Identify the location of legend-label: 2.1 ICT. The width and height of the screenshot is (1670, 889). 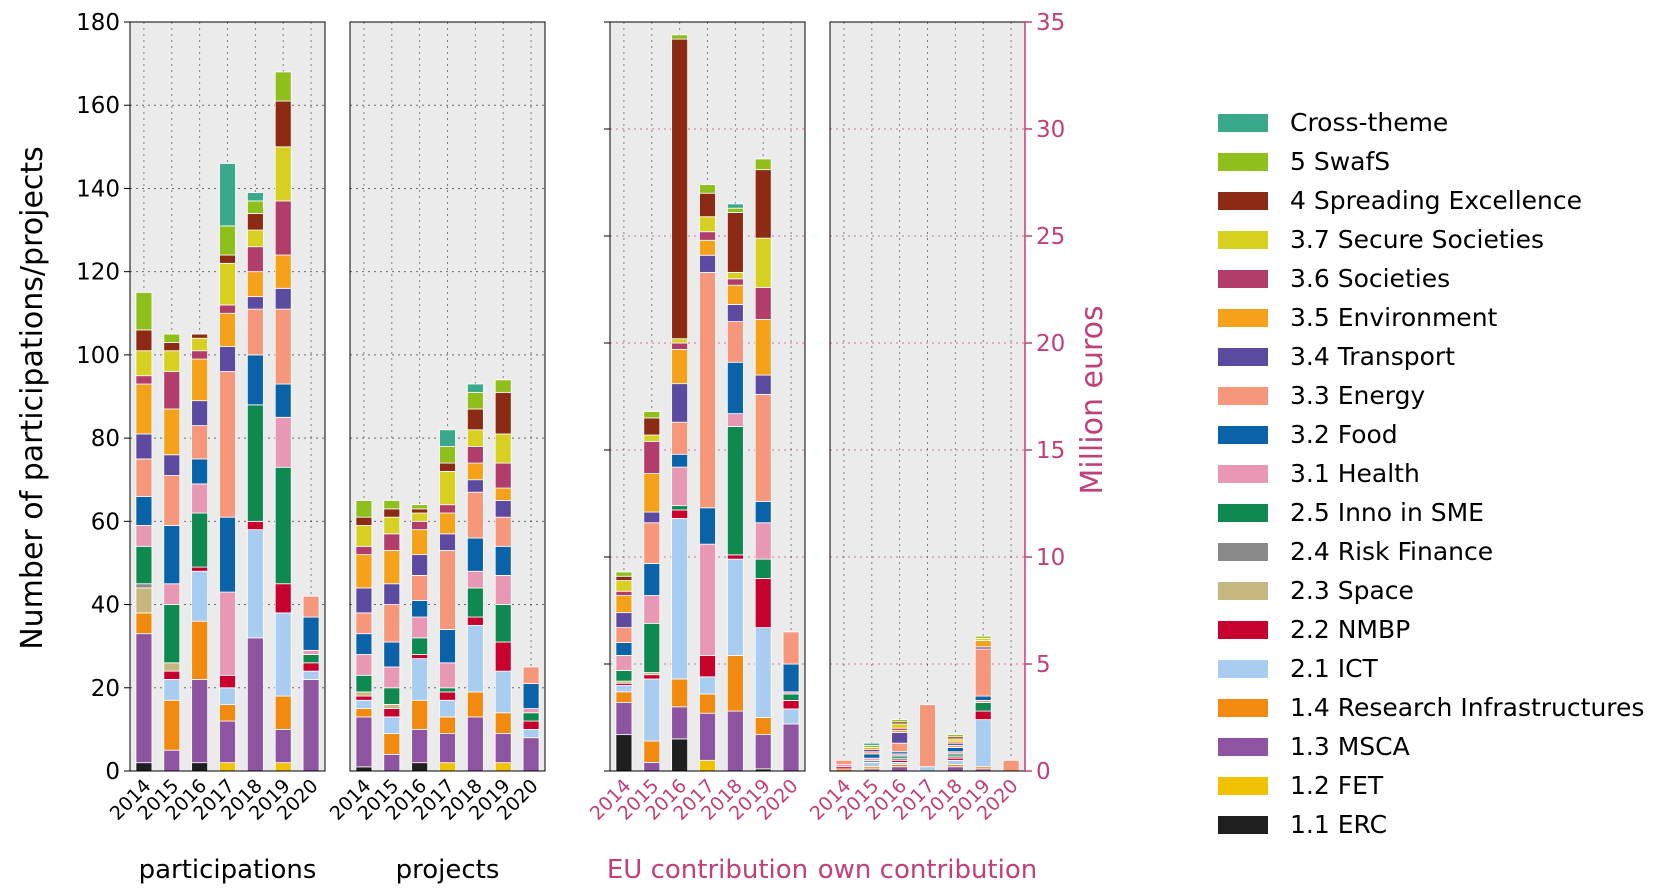
(1334, 668).